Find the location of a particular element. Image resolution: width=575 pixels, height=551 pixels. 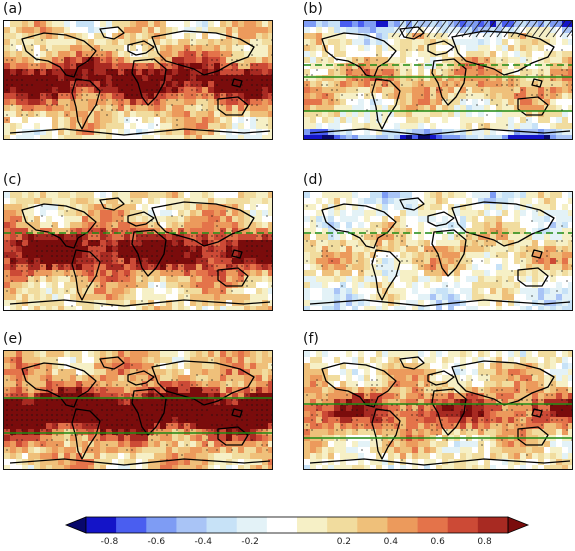

map-panel: (b) is located at coordinates (438, 70).